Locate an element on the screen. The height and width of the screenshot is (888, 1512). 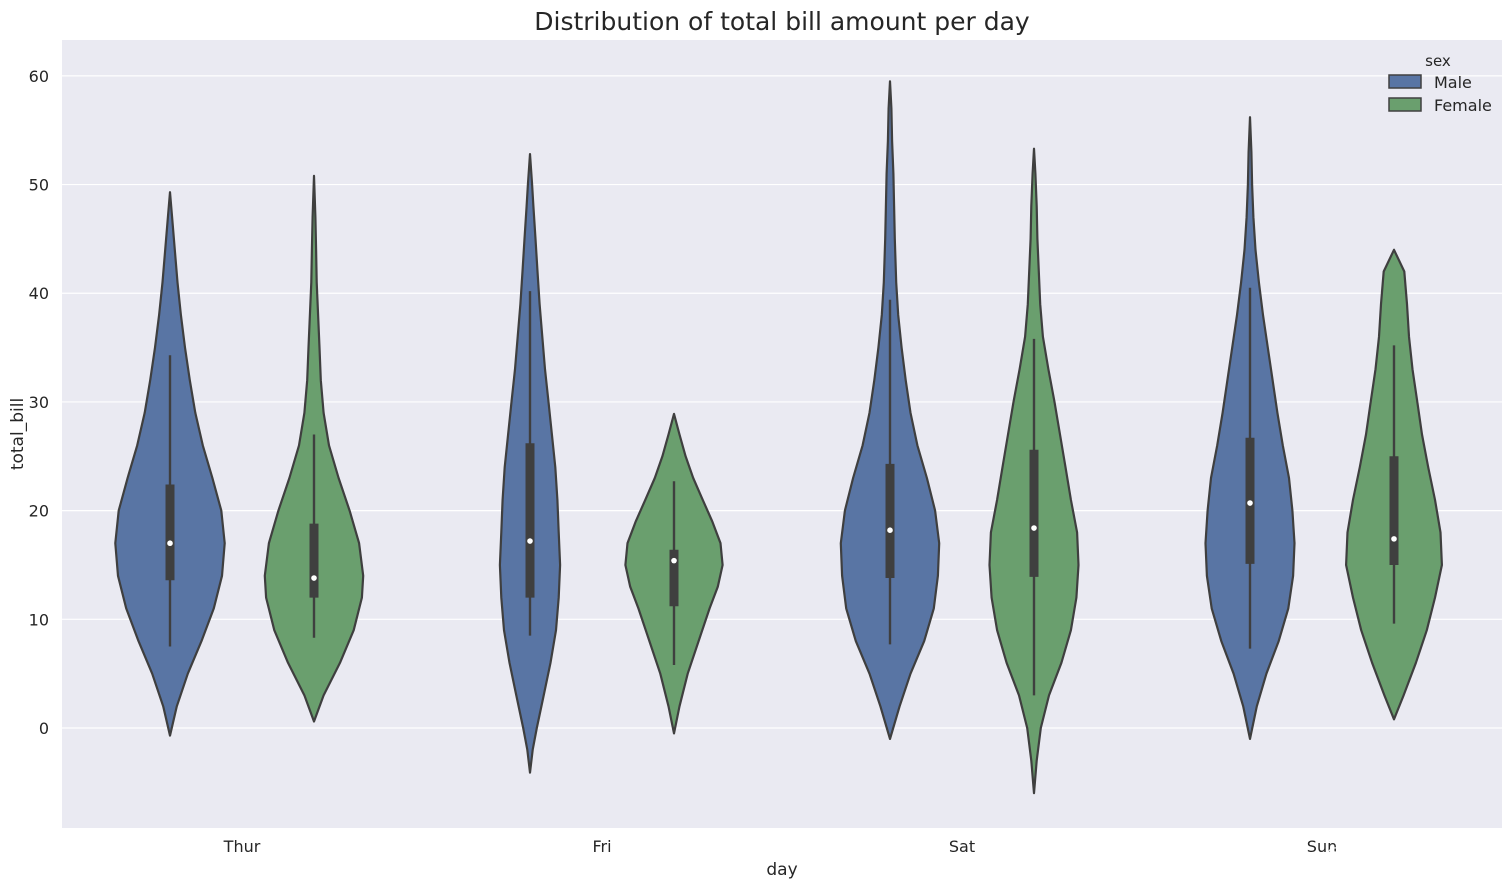
x-tick-label: Sat is located at coordinates (962, 846).